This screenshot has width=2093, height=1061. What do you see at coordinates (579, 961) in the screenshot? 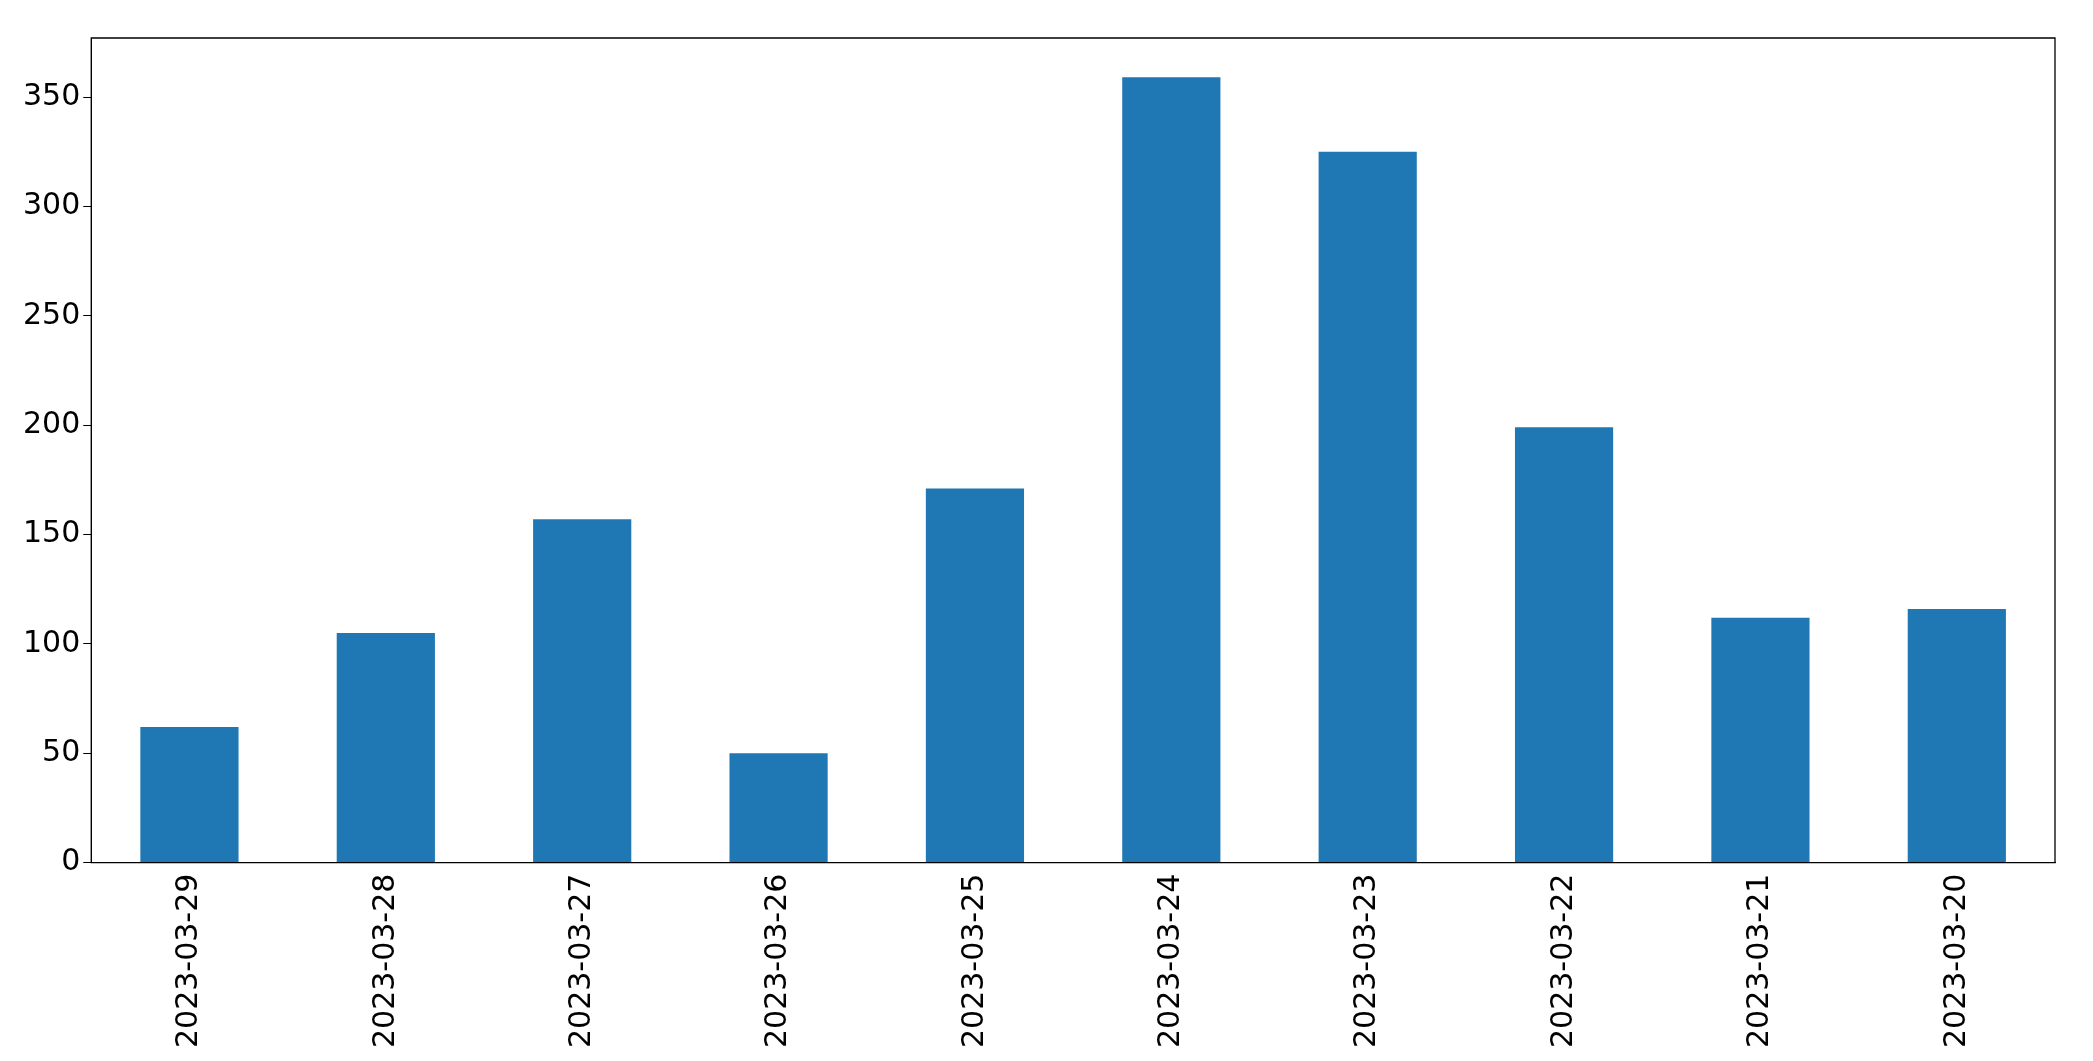
I see `x-tick-label: 2023-03-27` at bounding box center [579, 961].